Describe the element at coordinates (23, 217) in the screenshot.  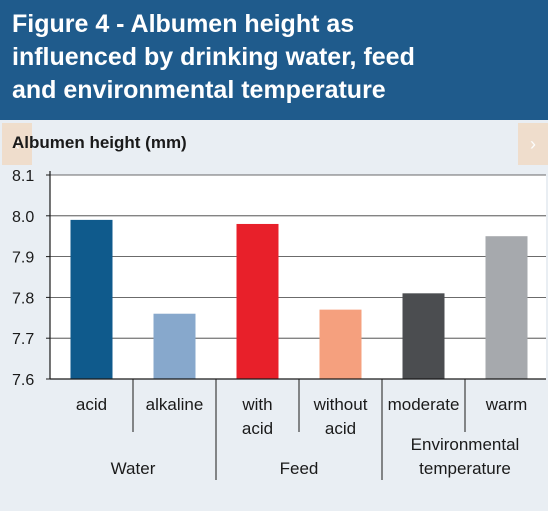
I see `y-tick-label: 8.0` at that location.